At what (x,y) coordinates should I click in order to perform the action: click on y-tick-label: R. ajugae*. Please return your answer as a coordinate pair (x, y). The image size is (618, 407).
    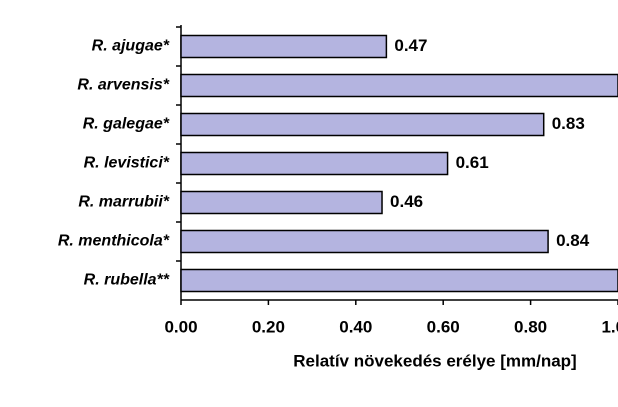
    Looking at the image, I should click on (131, 46).